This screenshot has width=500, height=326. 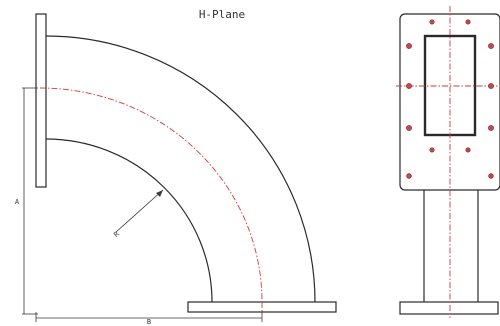 I want to click on waveguide-aperture, so click(x=450, y=85).